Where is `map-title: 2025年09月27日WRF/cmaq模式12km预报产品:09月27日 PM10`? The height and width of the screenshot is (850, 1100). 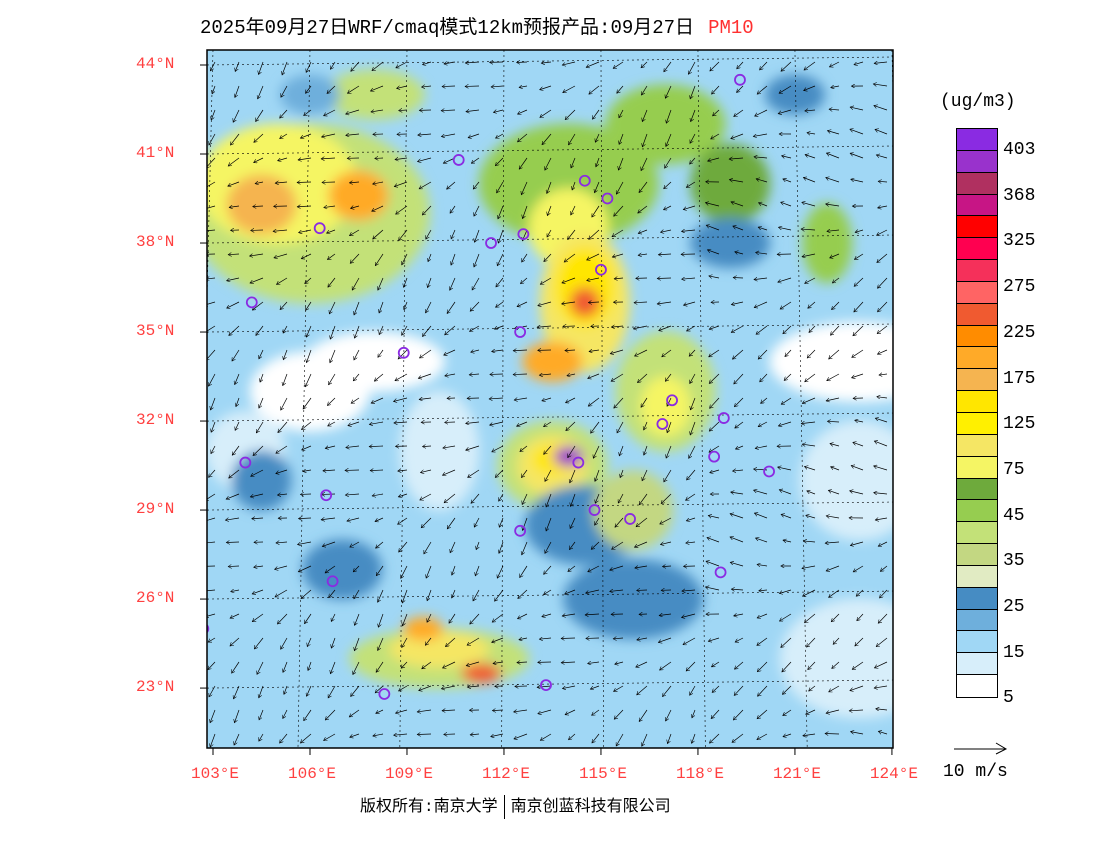 map-title: 2025年09月27日WRF/cmaq模式12km预报产品:09月27日 PM10 is located at coordinates (477, 25).